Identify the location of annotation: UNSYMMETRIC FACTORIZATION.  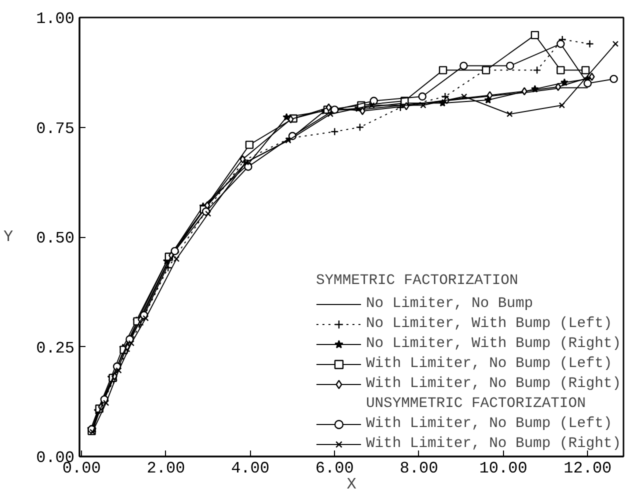
(476, 404).